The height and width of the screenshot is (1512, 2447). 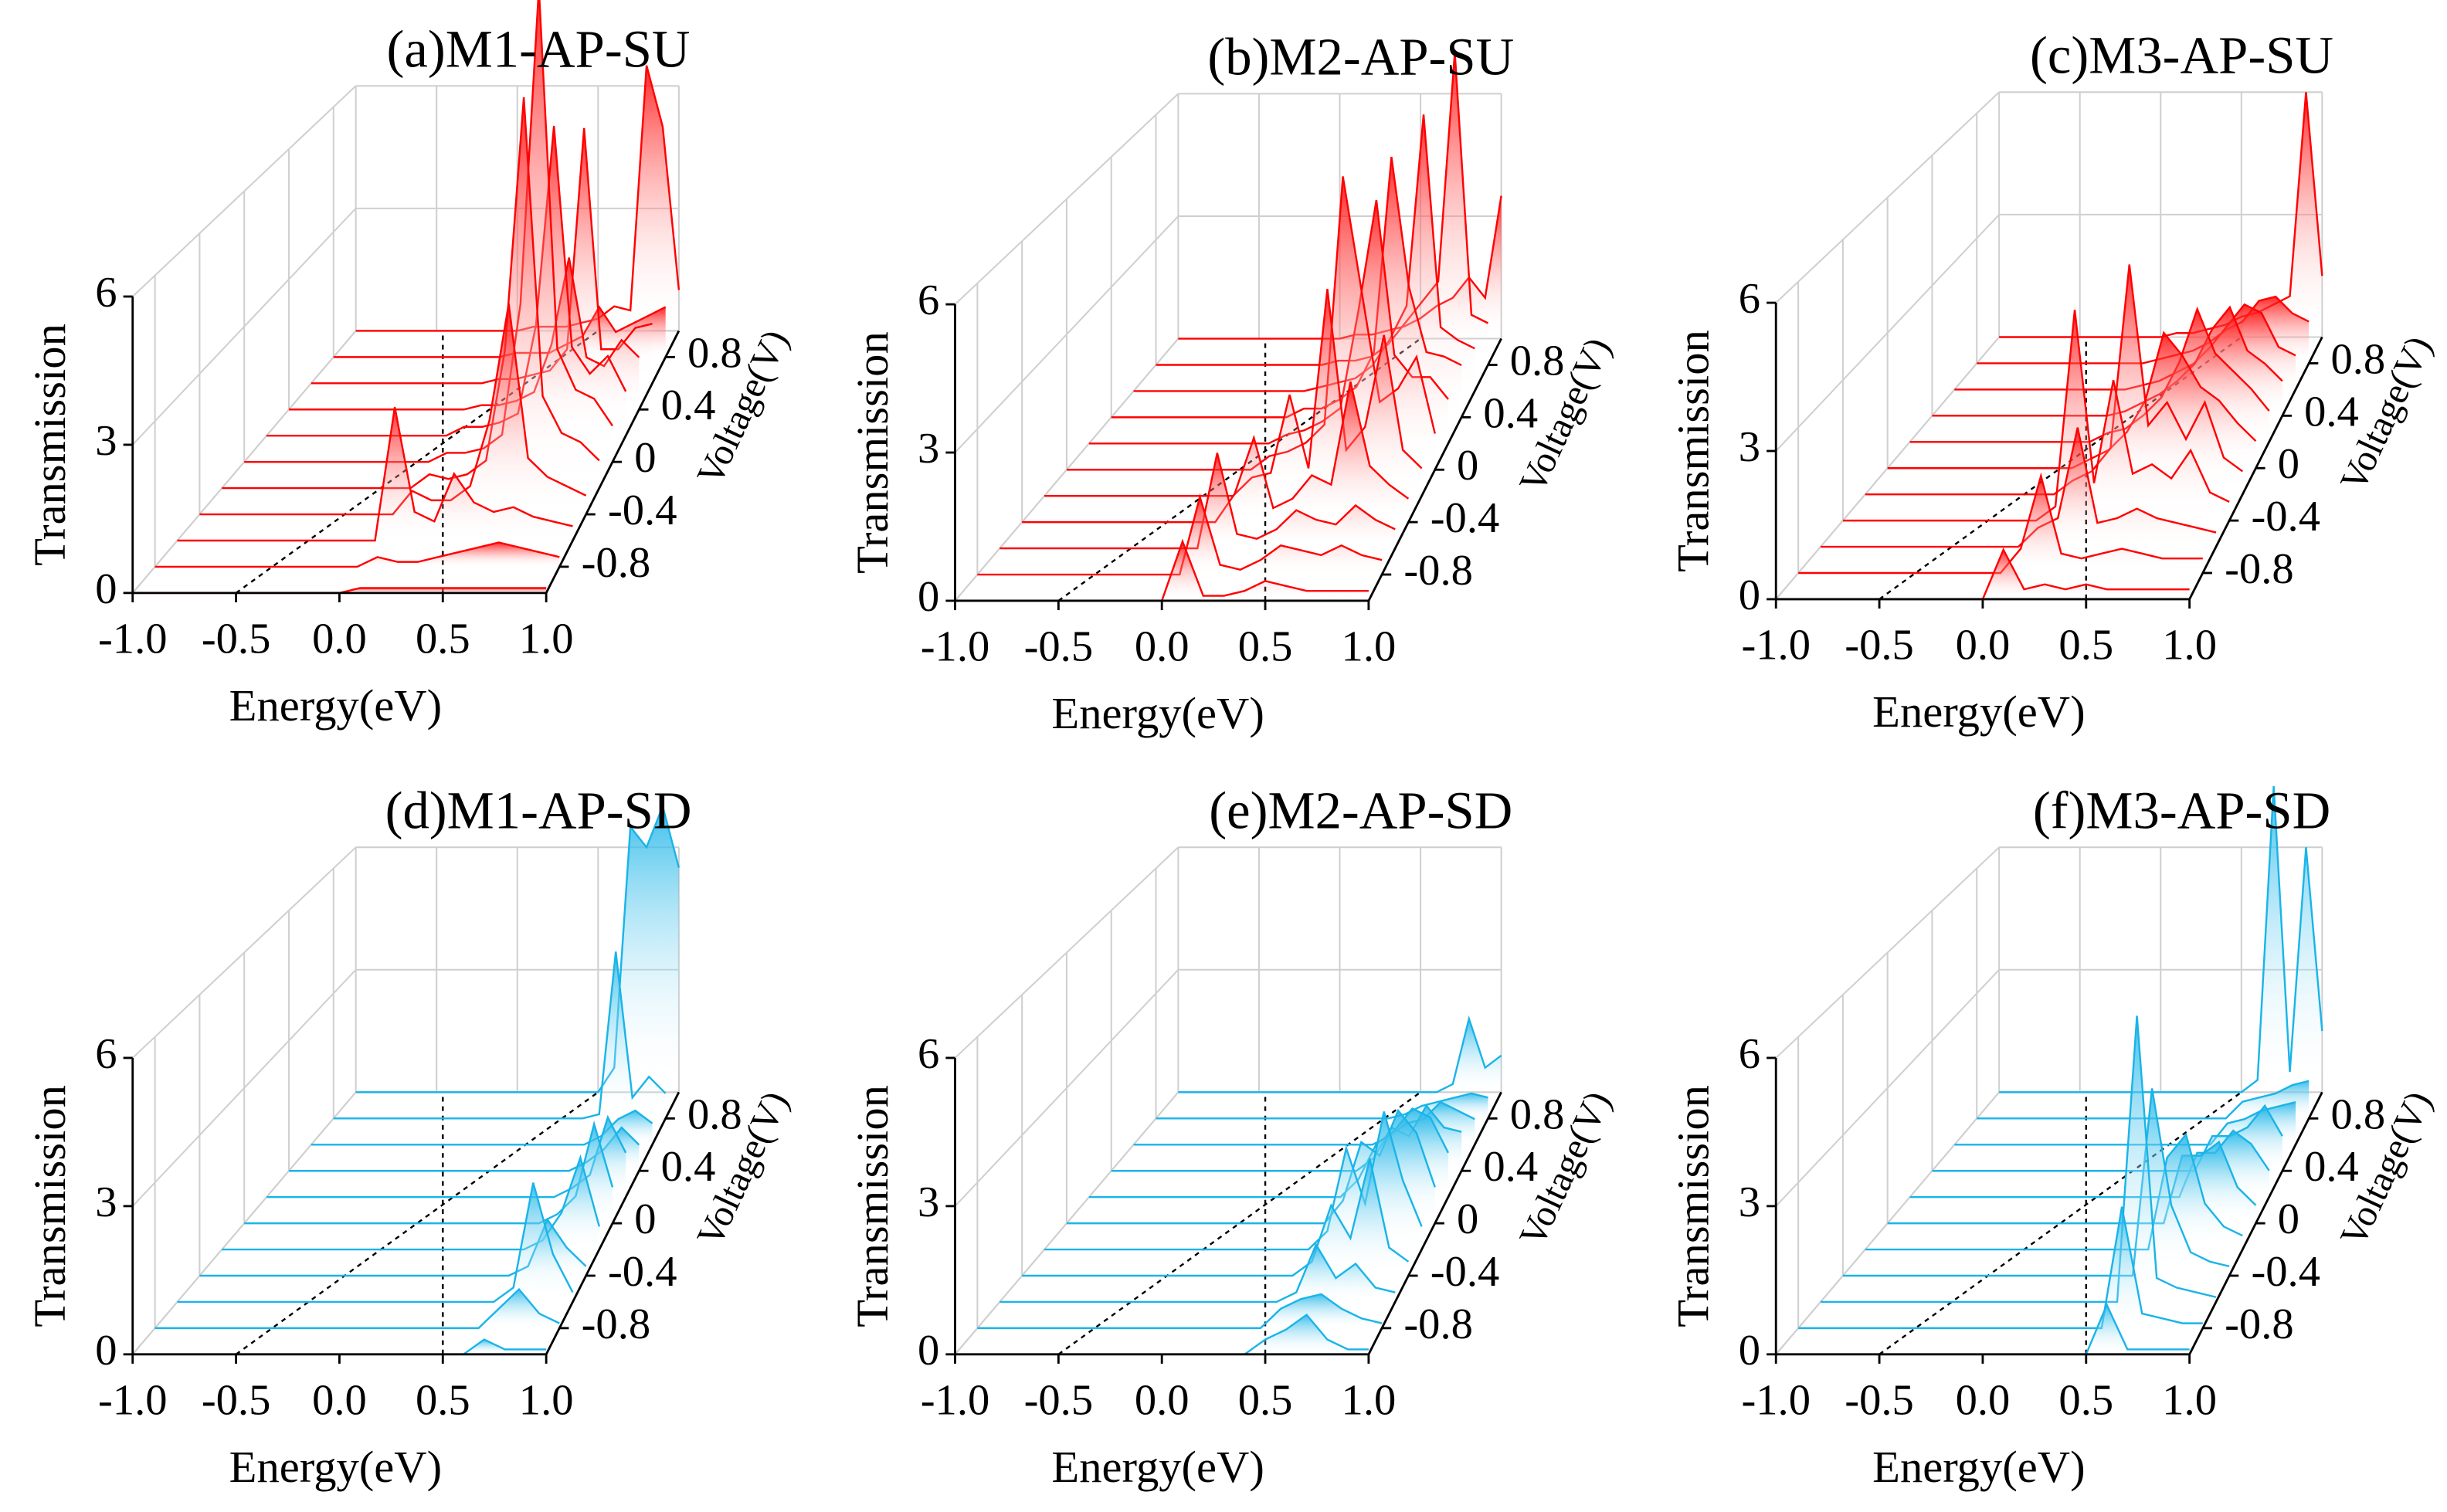 What do you see at coordinates (2181, 55) in the screenshot?
I see `panel-title: (c)M3-AP-SU` at bounding box center [2181, 55].